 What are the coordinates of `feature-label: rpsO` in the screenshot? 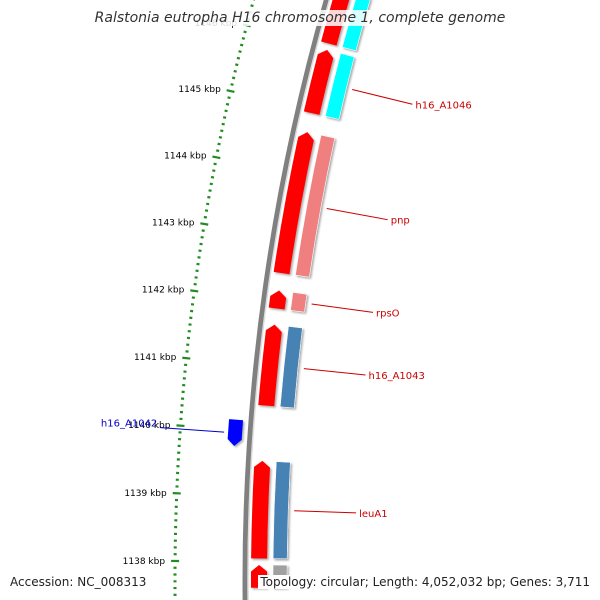 It's located at (388, 313).